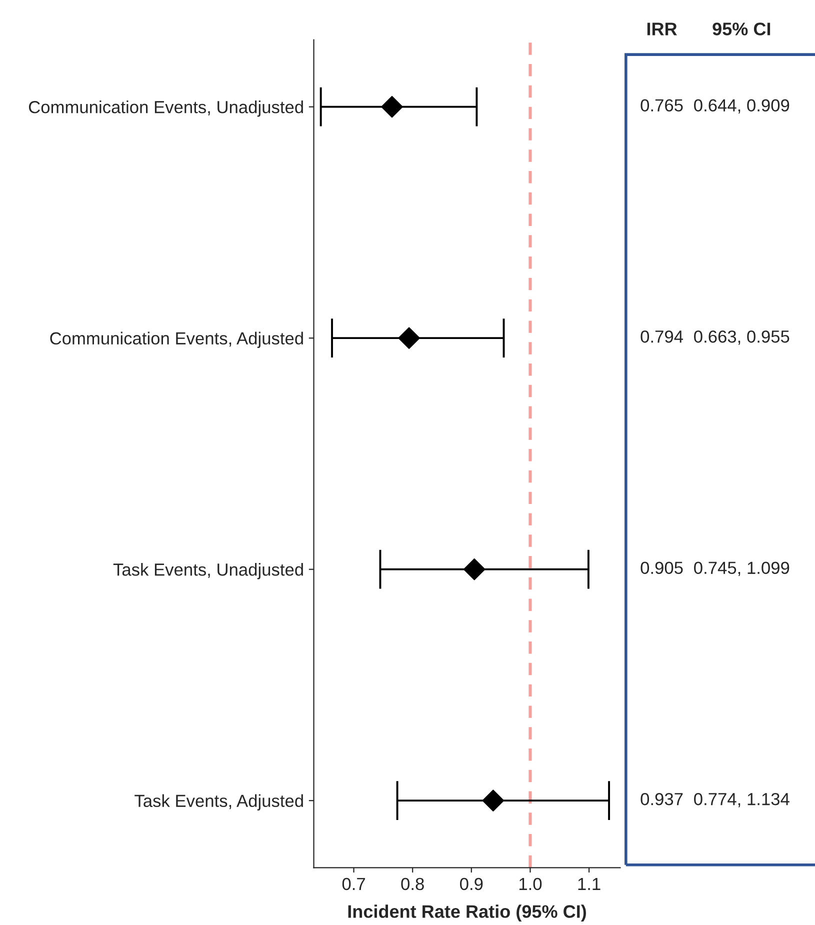  Describe the element at coordinates (742, 569) in the screenshot. I see `text: 0.745, 1.099` at that location.